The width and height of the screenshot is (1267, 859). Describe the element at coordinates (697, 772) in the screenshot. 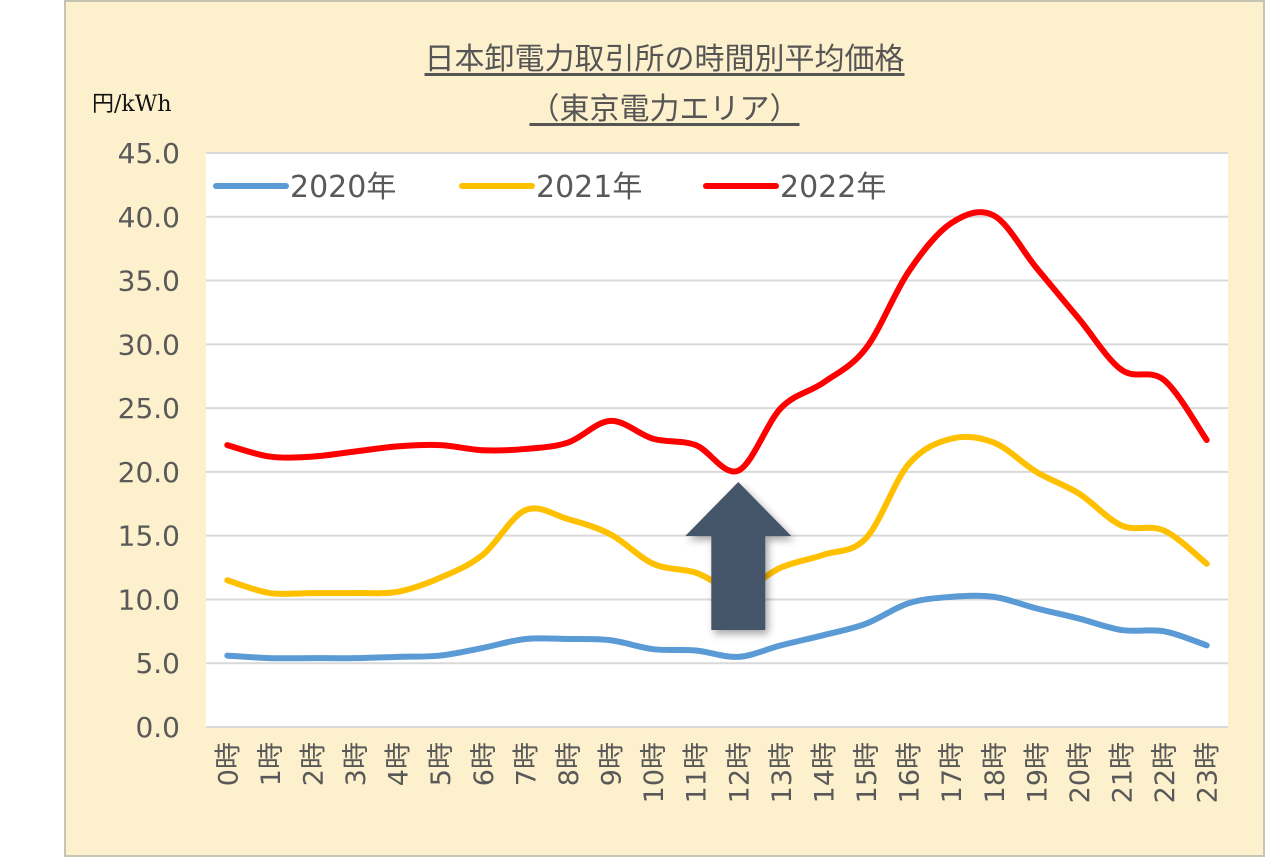

I see `x-tick-label: 11時` at that location.